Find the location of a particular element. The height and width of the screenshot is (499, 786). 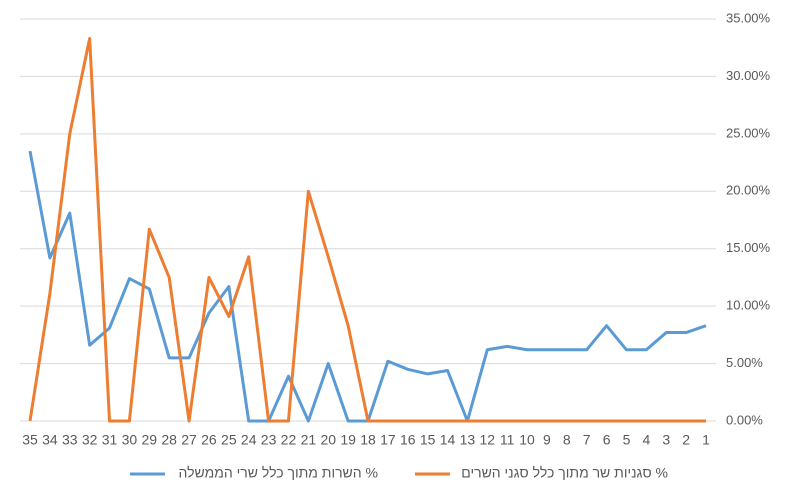

y-tick-label: 20.00% is located at coordinates (748, 190).